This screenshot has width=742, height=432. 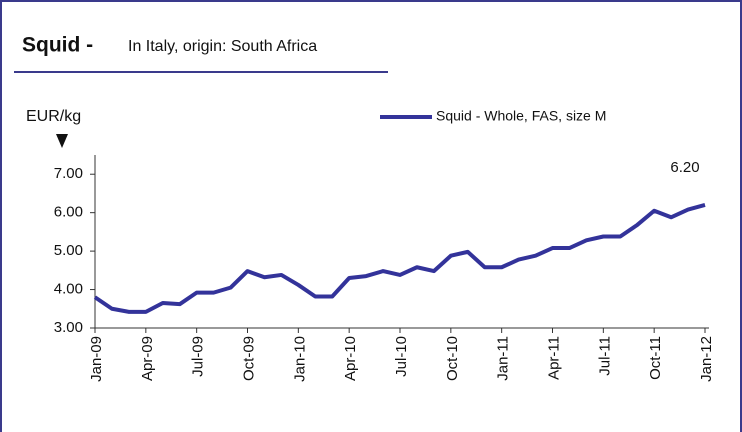 I want to click on x-tick-label: Oct-10, so click(x=452, y=358).